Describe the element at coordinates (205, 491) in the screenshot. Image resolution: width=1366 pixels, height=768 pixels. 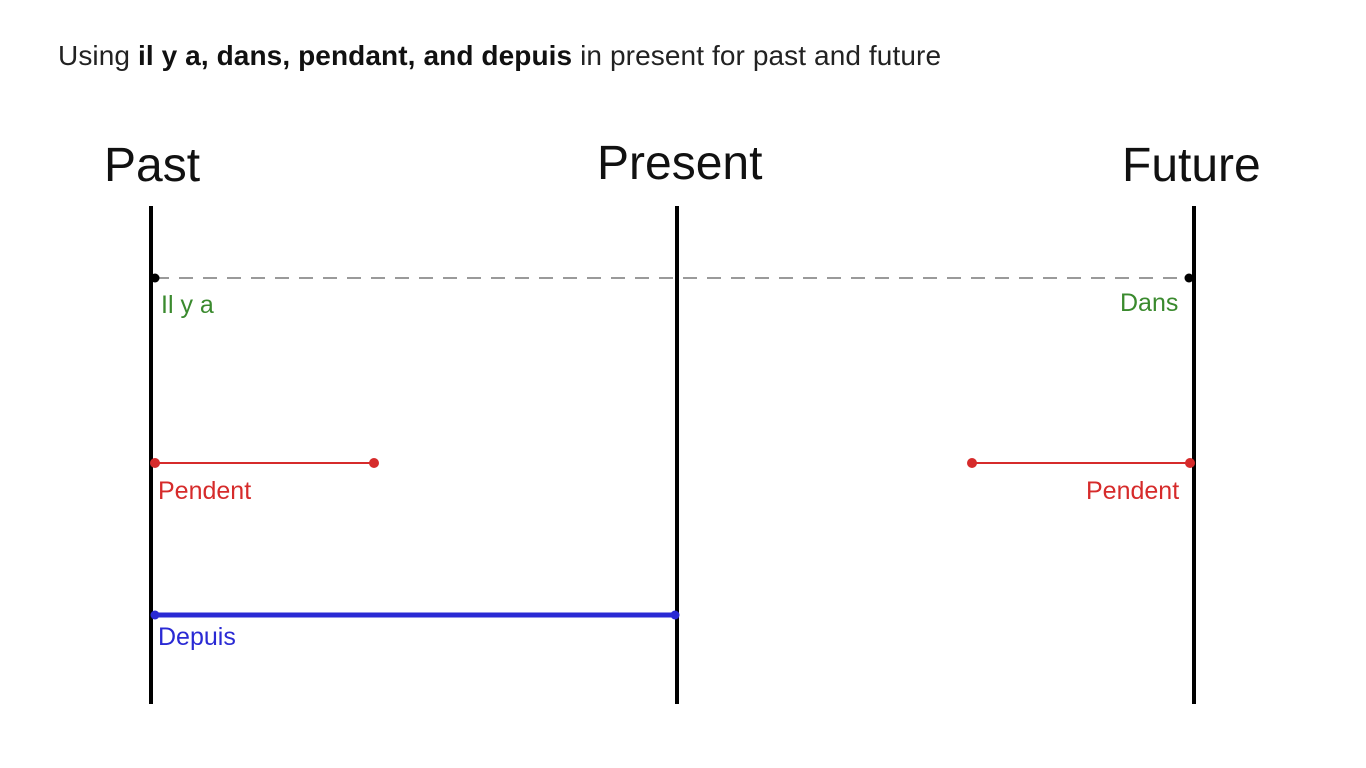
I see `pendant-past-label: Pendent` at that location.